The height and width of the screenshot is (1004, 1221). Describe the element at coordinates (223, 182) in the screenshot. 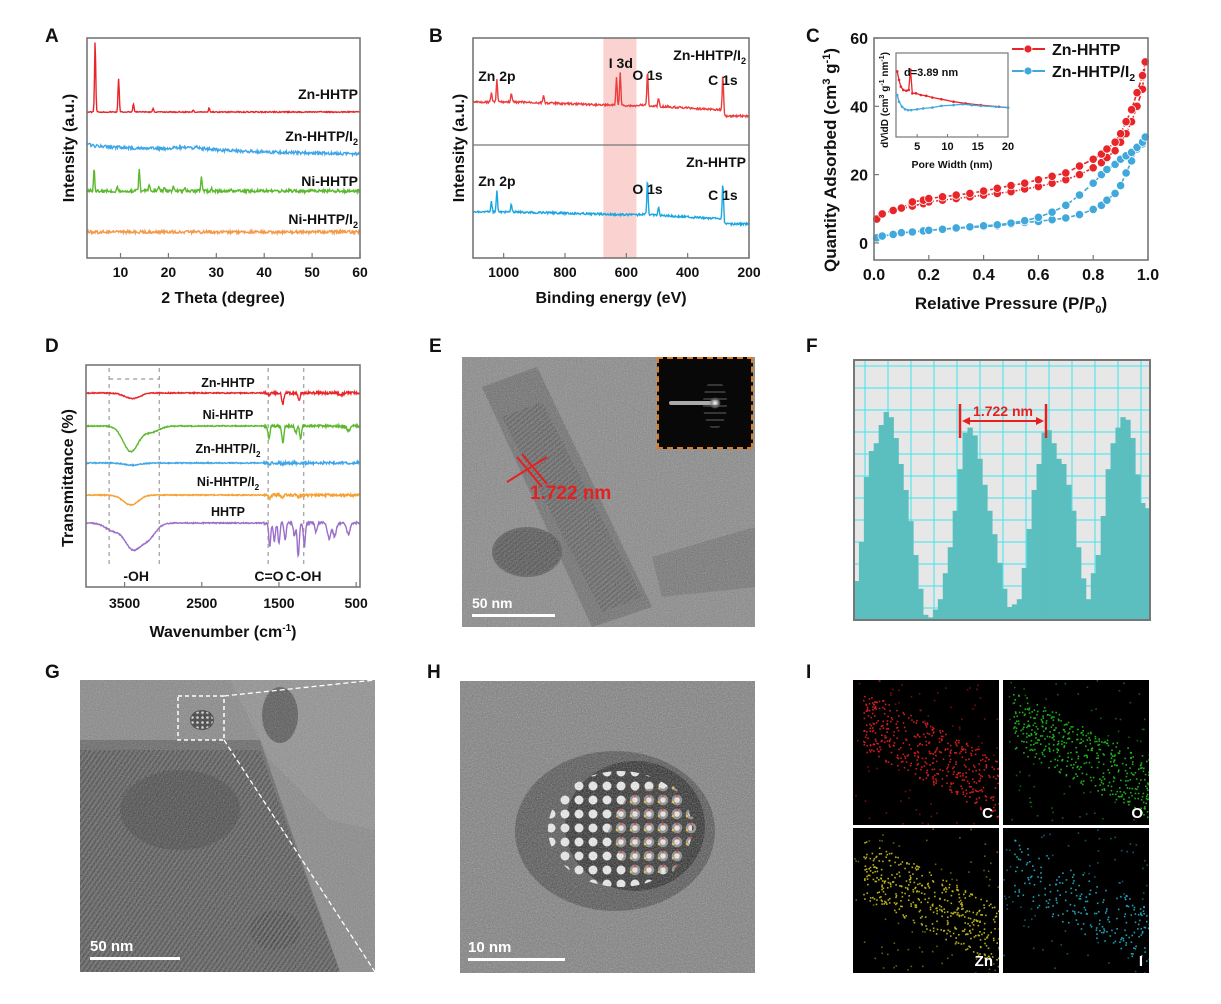

I see `chart-a-series-ni-hhtp` at that location.